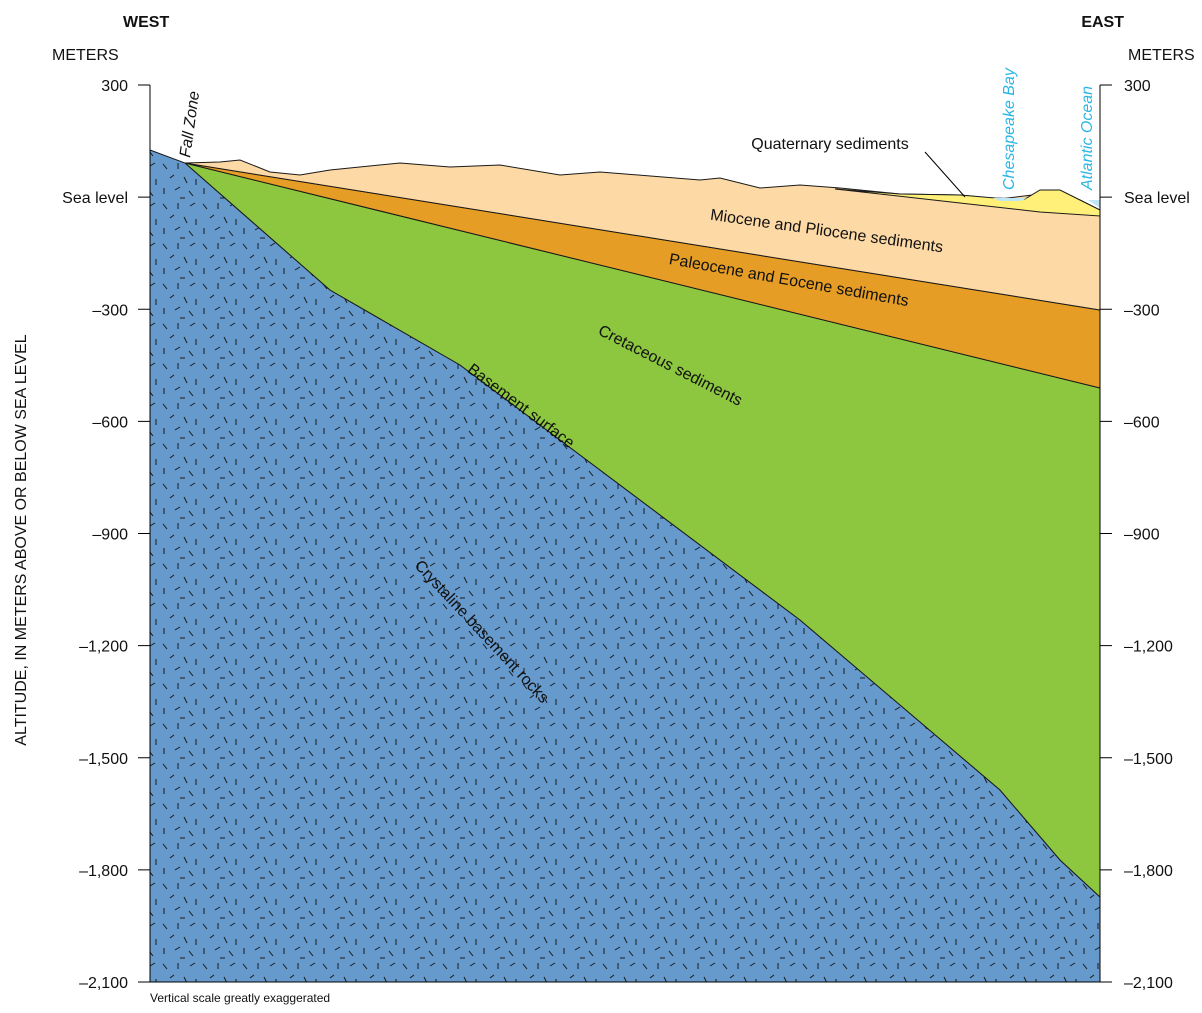  What do you see at coordinates (103, 983) in the screenshot?
I see `tick-label-left: –2,100` at bounding box center [103, 983].